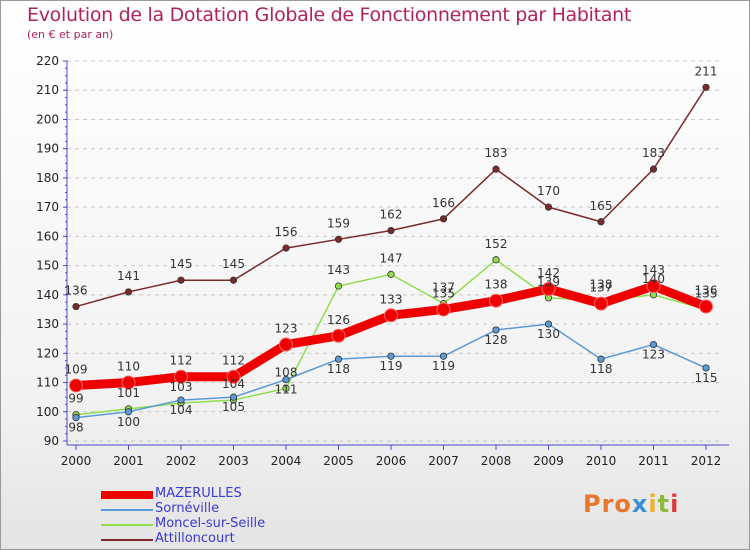 The width and height of the screenshot is (750, 550). Describe the element at coordinates (47, 353) in the screenshot. I see `y-tick-label: 120` at that location.